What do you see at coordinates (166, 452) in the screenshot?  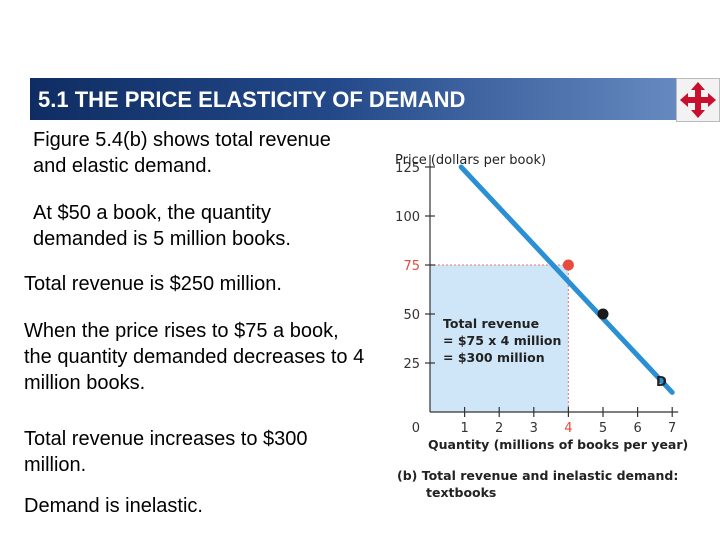 I see `text-revenue-increases: Total revenue increases to $300 million.` at bounding box center [166, 452].